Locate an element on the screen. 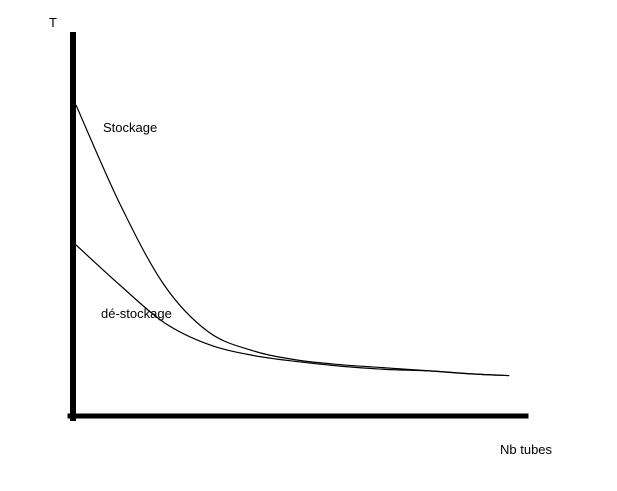  y-axis-label: T is located at coordinates (53, 22).